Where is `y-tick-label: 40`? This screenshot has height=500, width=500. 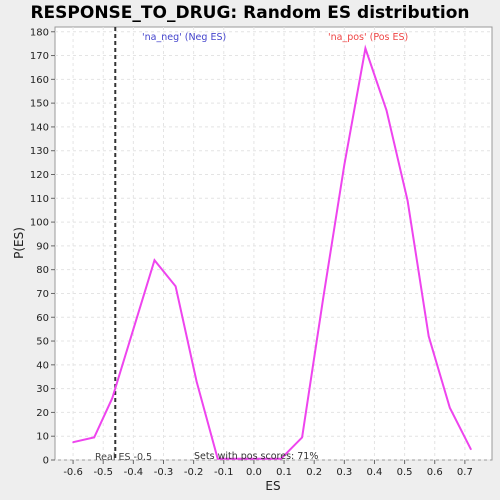
y-tick-label: 40 is located at coordinates (42, 365).